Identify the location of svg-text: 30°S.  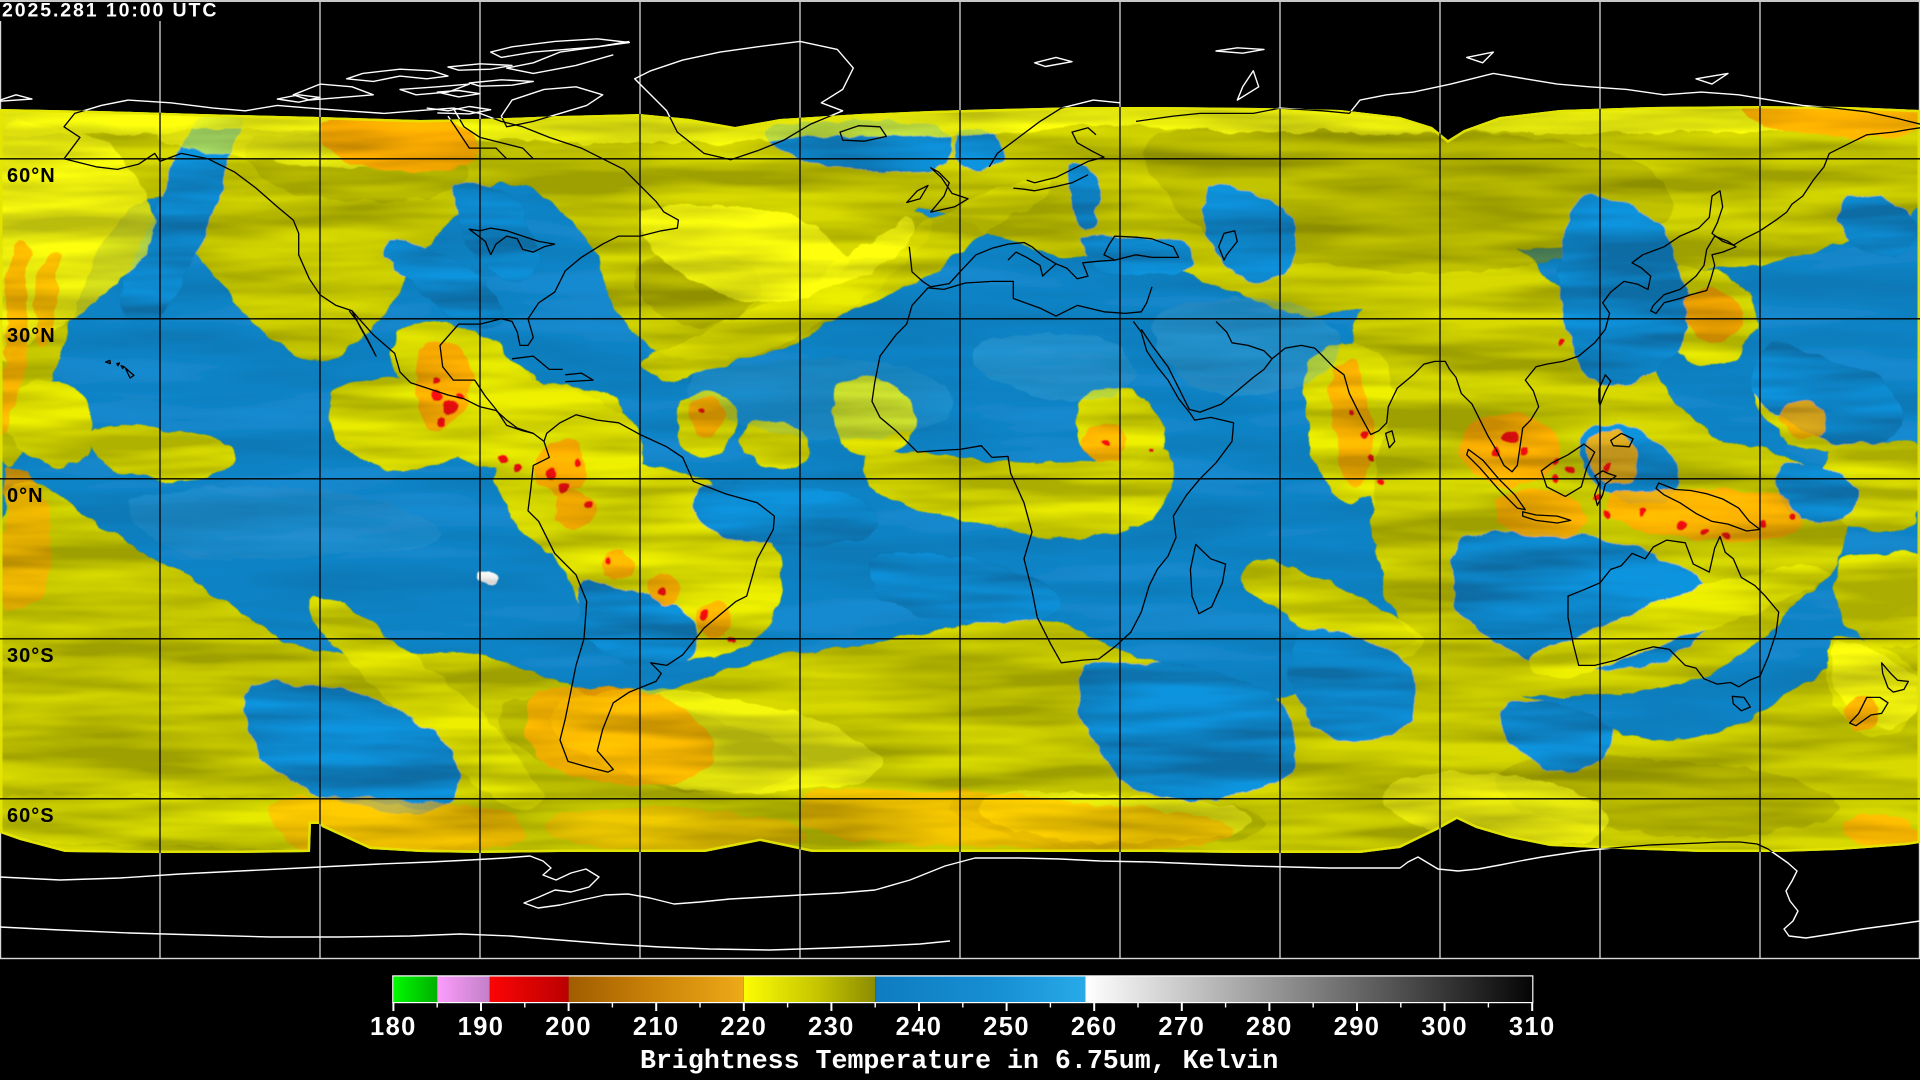
(31, 656).